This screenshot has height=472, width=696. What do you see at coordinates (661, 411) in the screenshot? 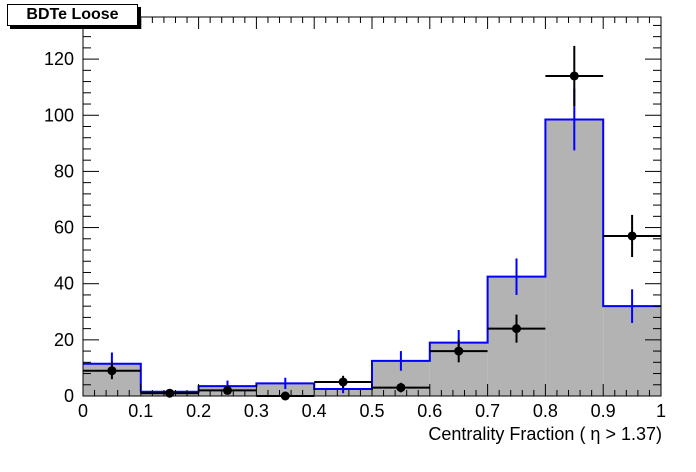
I see `x-tick-label: 1` at bounding box center [661, 411].